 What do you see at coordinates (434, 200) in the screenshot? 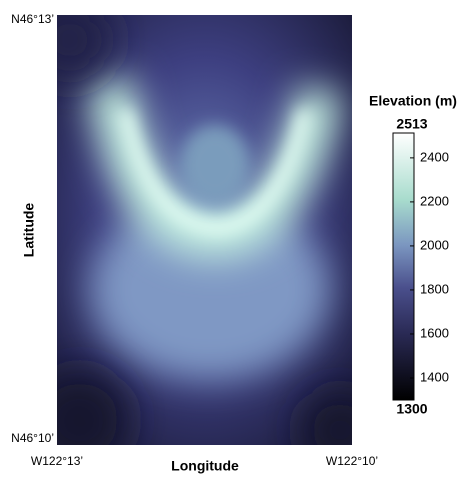
I see `colorbar-tick-label: 2200` at bounding box center [434, 200].